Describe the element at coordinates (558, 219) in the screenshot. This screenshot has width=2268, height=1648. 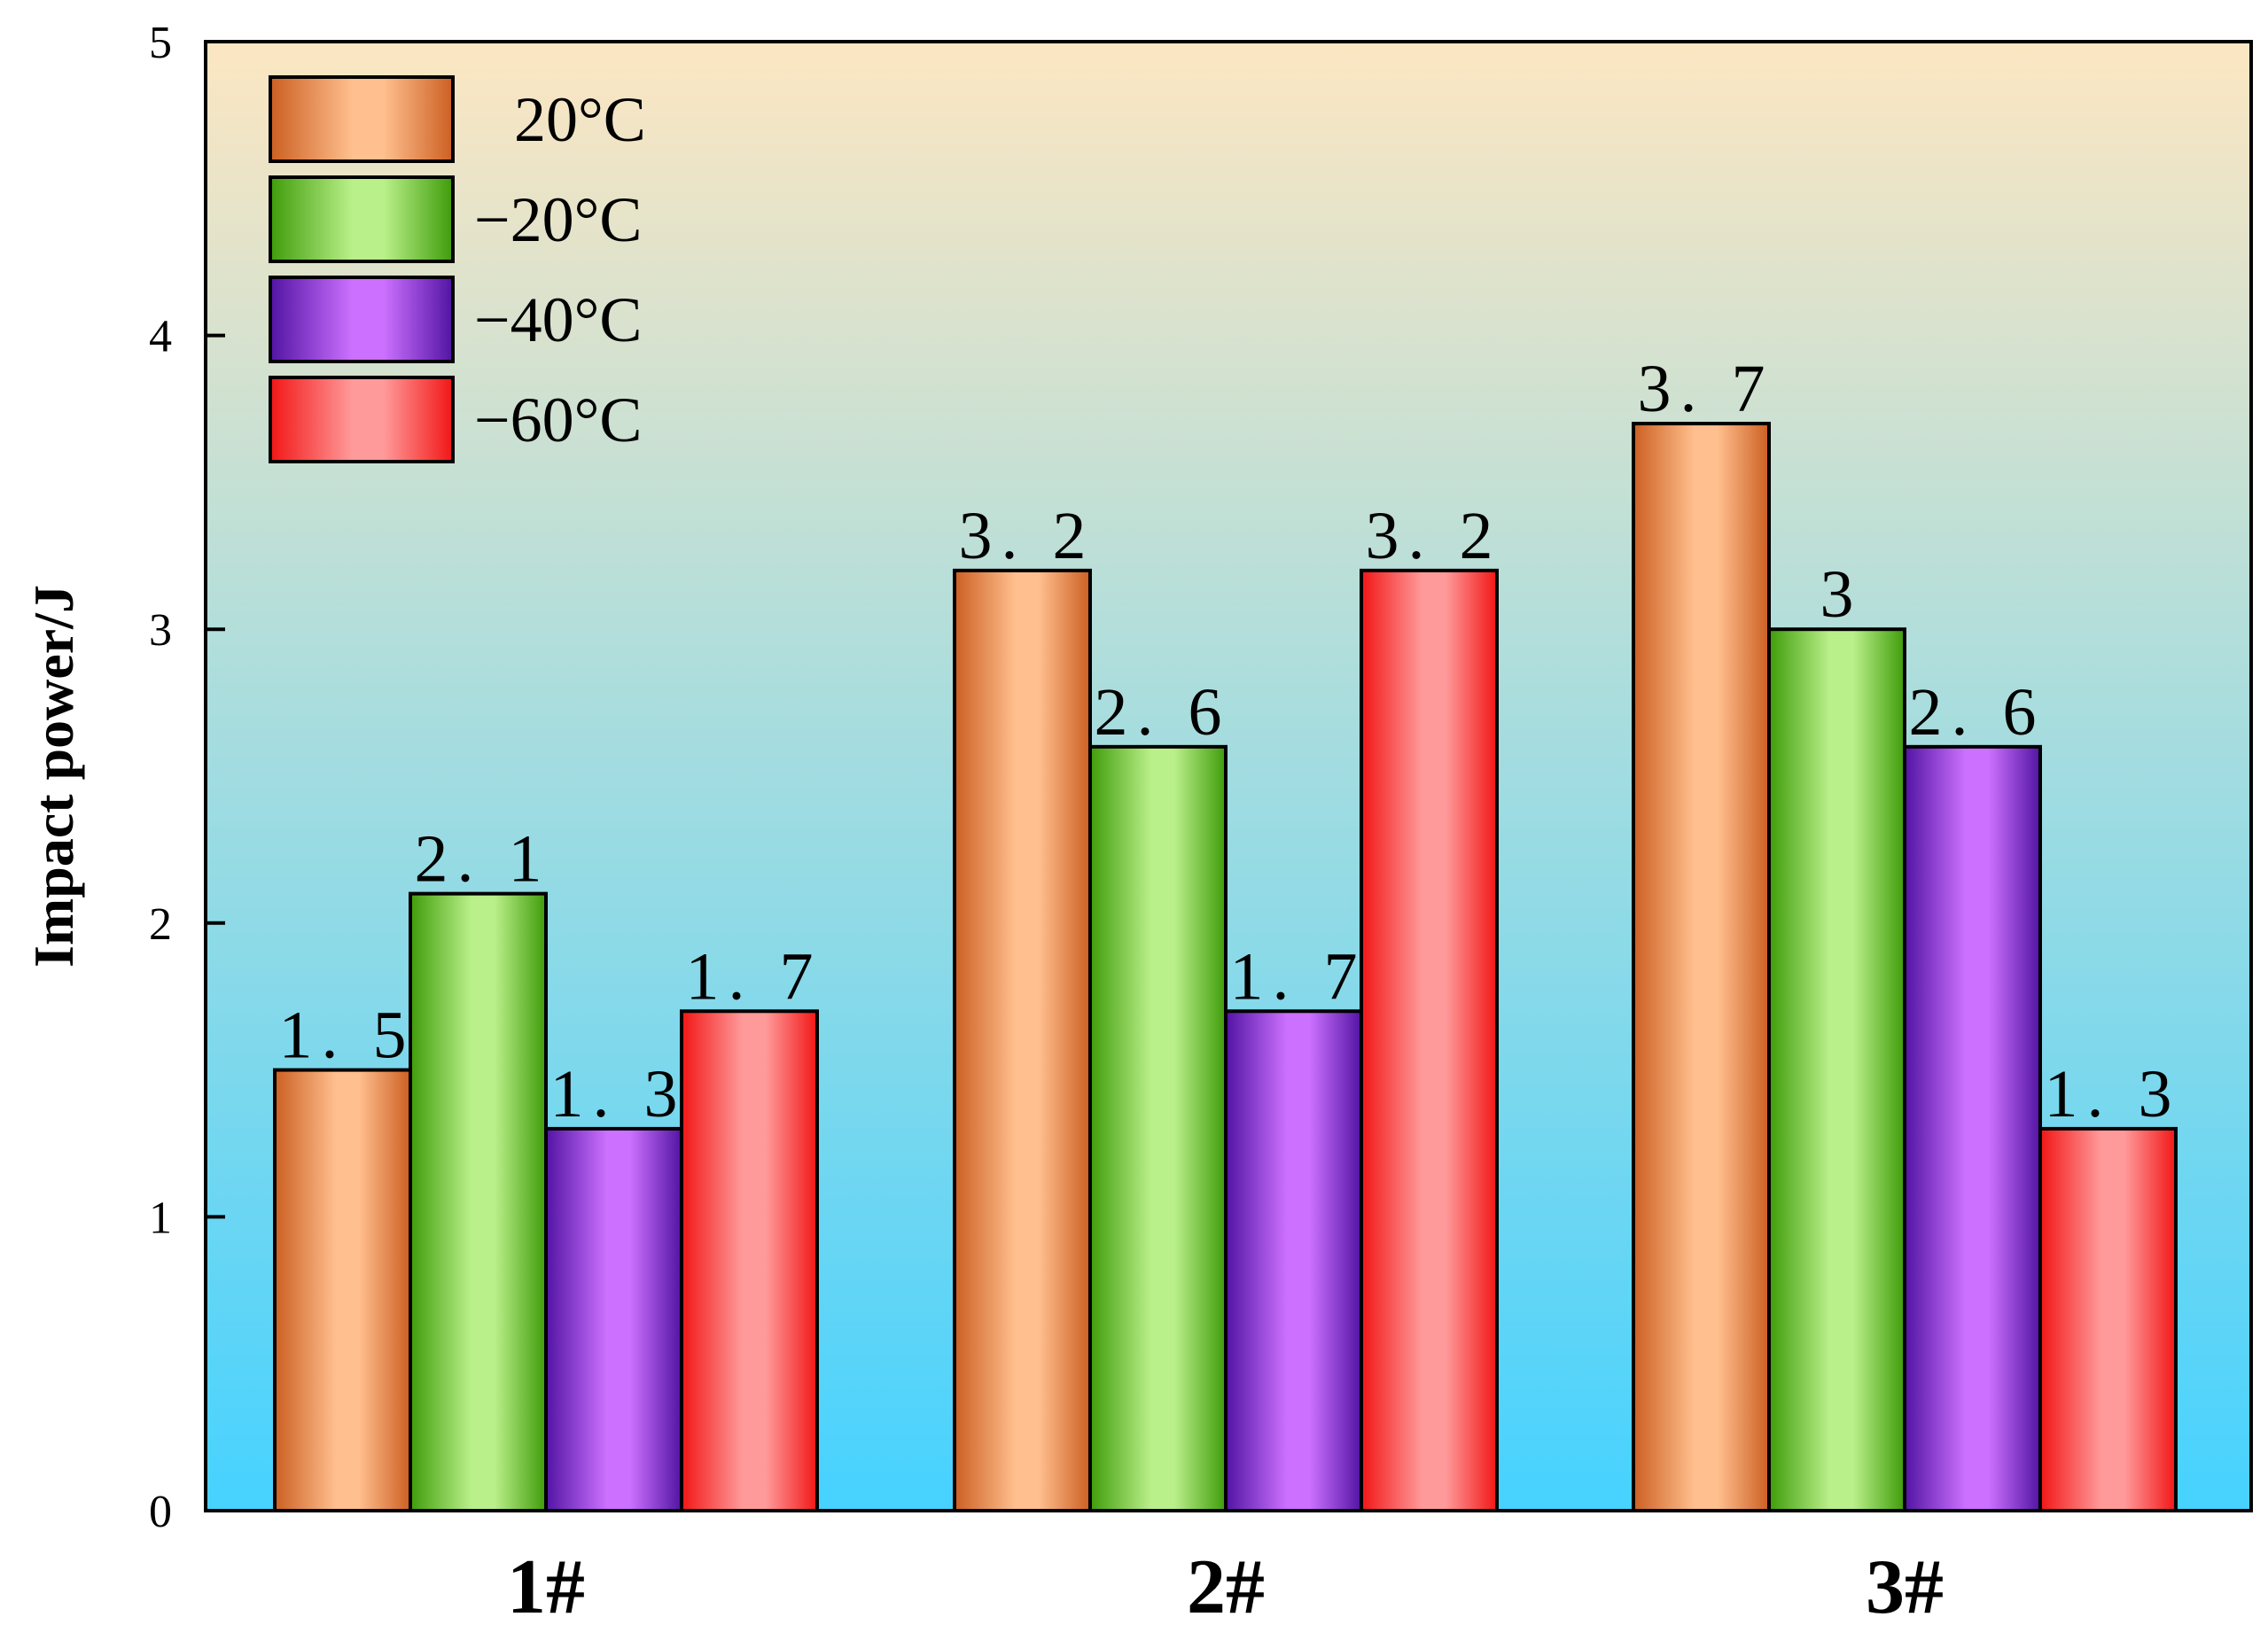
I see `legend-label-2: −20°C` at that location.